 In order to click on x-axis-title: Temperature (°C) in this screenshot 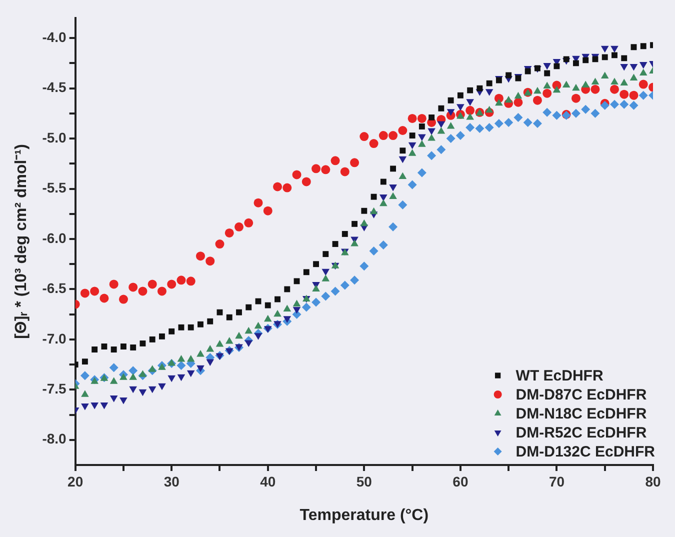, I will do `click(364, 515)`.